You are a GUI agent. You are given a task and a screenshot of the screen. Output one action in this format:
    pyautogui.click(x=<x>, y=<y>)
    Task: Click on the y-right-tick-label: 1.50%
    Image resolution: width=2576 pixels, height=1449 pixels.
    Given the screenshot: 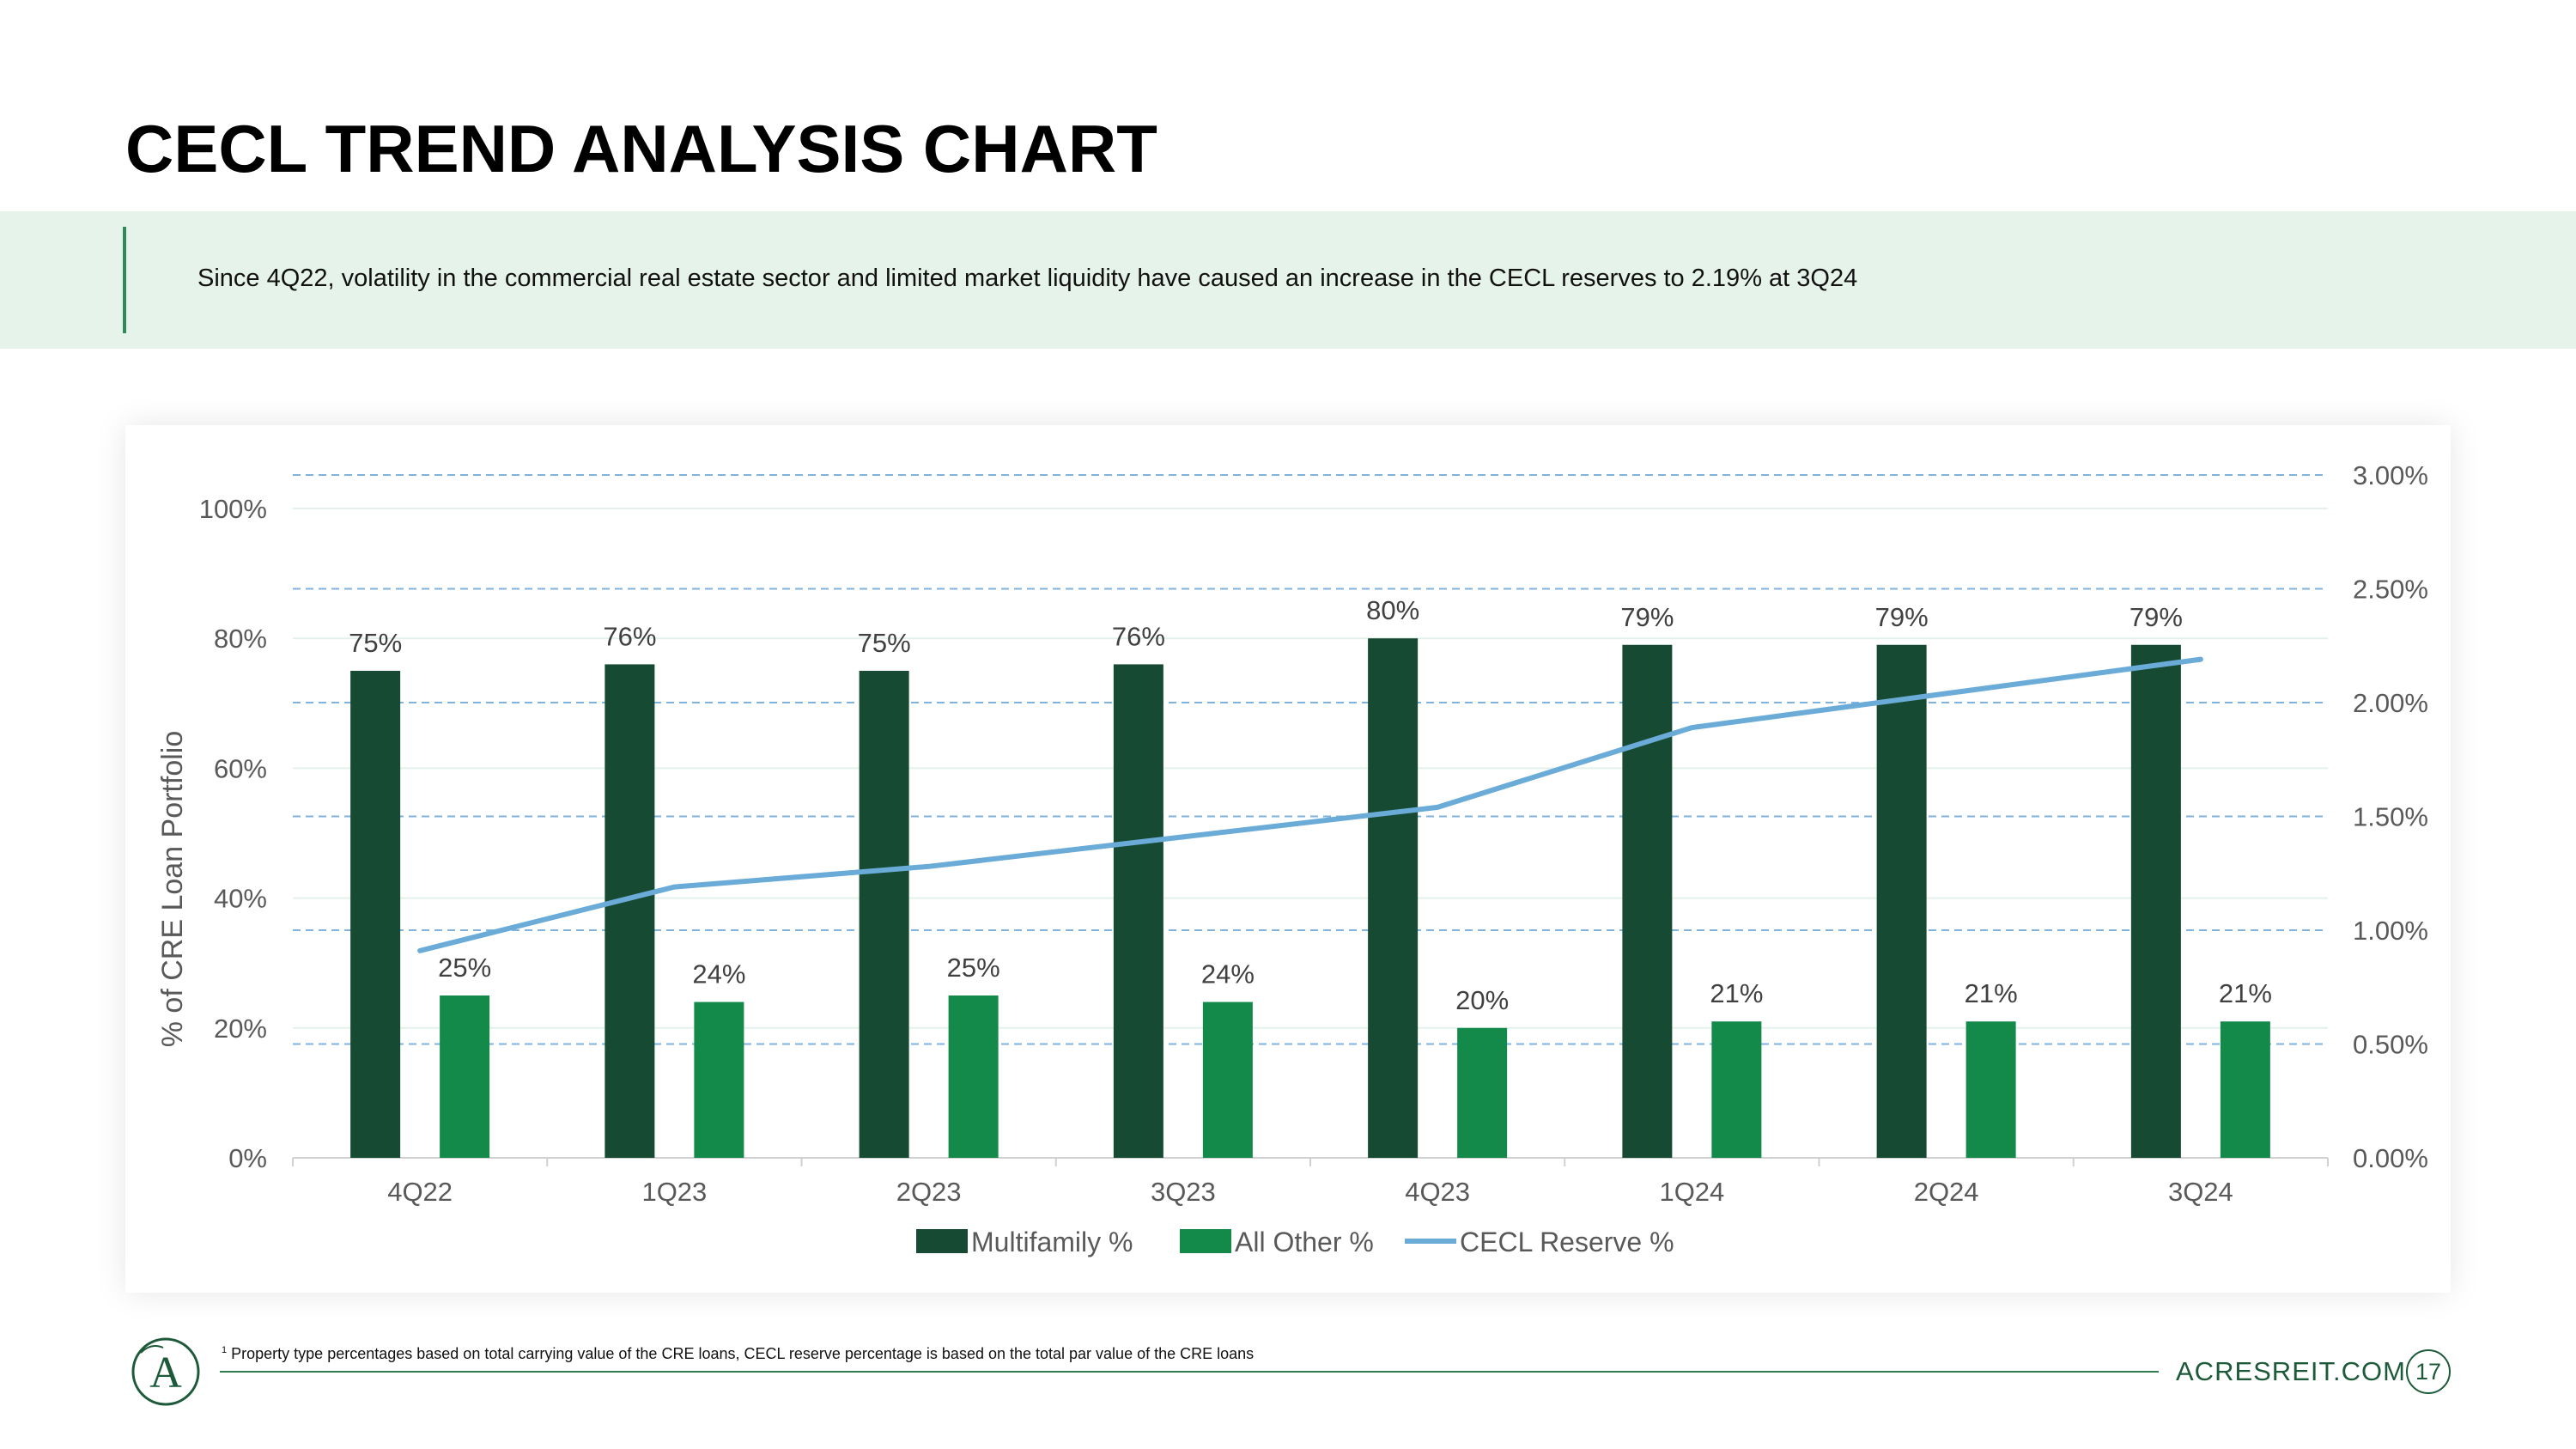 What is the action you would take?
    pyautogui.click(x=2390, y=817)
    